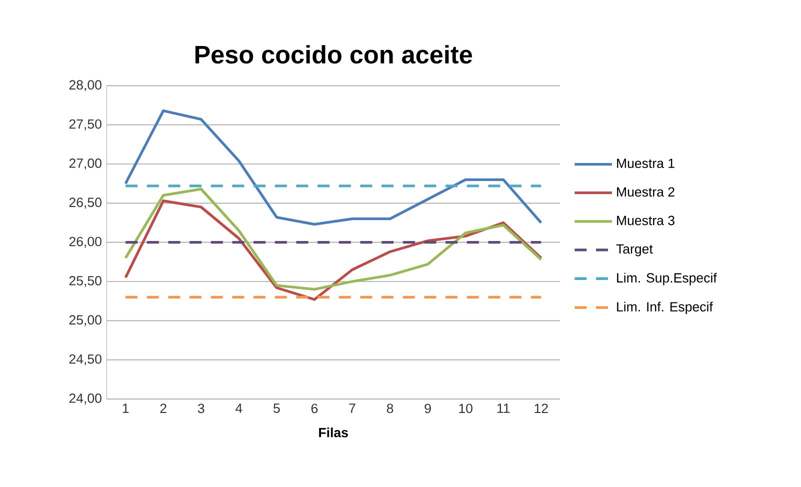 This screenshot has height=487, width=801. Describe the element at coordinates (163, 408) in the screenshot. I see `x-tick-label: 2` at that location.